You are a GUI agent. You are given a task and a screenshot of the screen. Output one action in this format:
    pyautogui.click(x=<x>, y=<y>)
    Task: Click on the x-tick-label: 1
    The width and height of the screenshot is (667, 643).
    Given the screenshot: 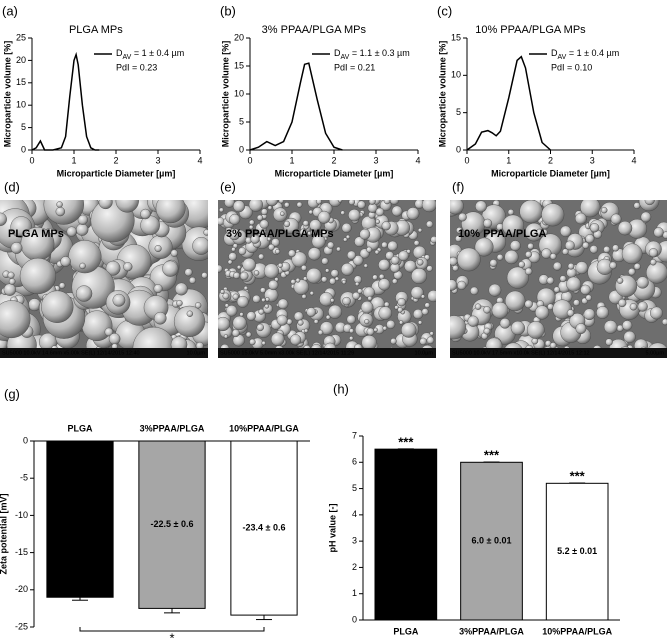 What is the action you would take?
    pyautogui.click(x=508, y=160)
    